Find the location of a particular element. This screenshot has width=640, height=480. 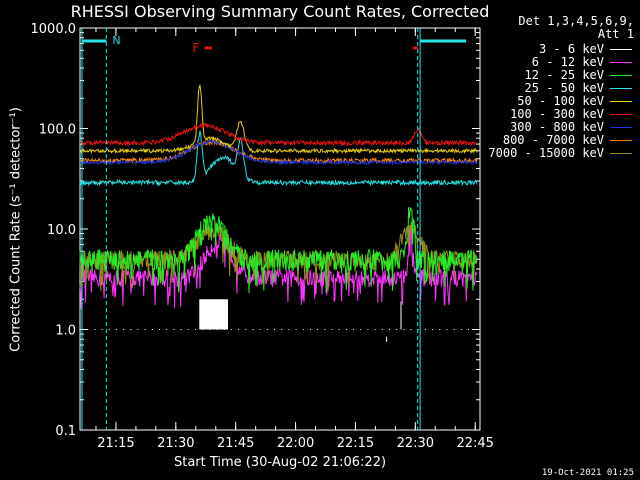

x-tick-label: 22:00 is located at coordinates (295, 443).